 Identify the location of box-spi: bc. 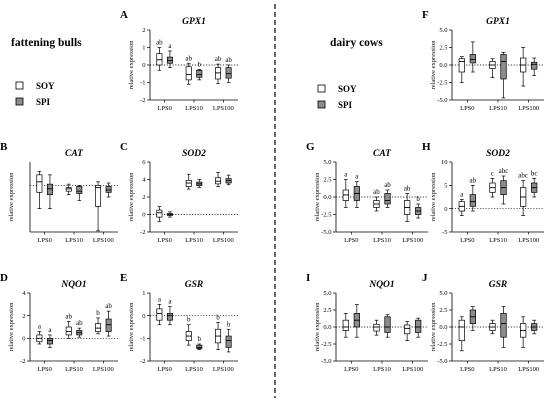
(534, 183).